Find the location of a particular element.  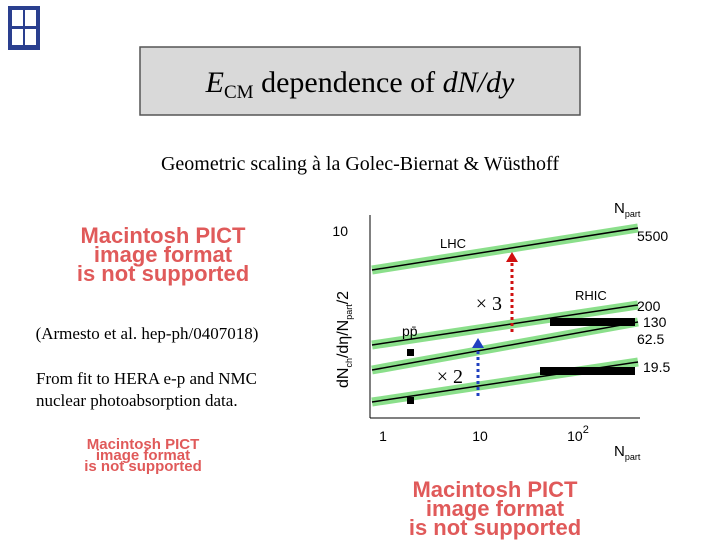

tick-exp: 2 is located at coordinates (586, 430).